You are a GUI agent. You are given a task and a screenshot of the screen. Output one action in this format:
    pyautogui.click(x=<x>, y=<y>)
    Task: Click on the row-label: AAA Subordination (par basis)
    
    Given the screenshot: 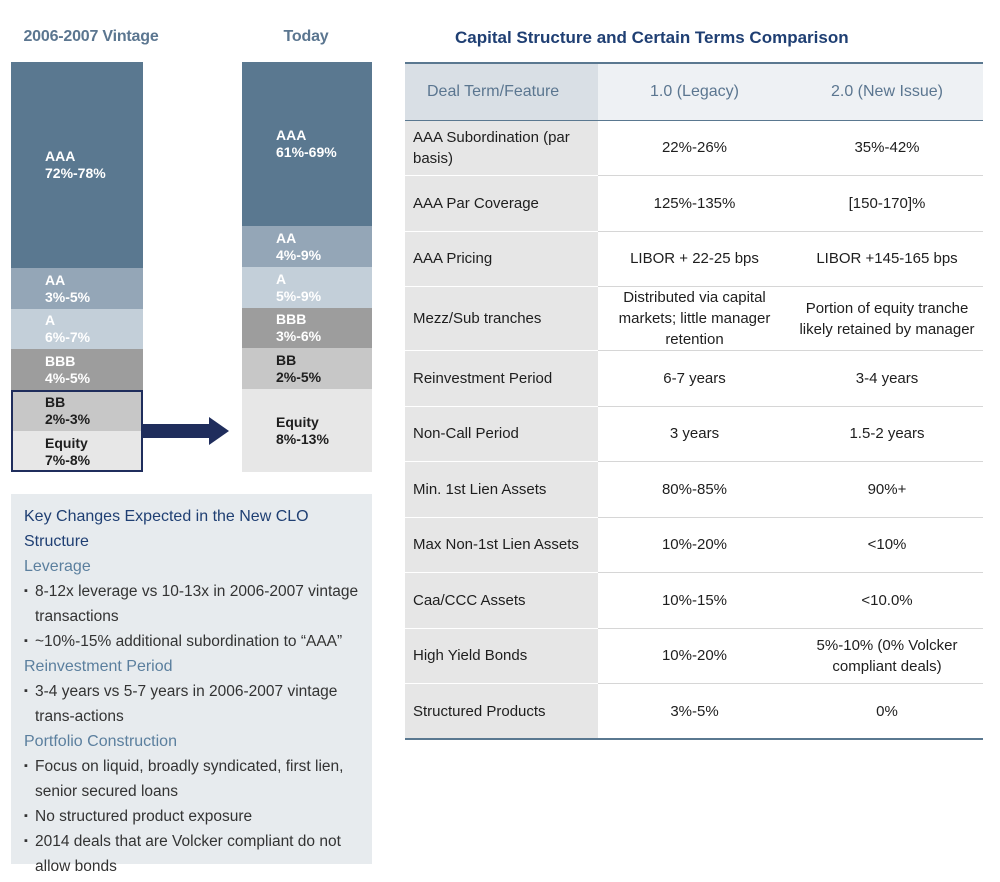 What is the action you would take?
    pyautogui.click(x=501, y=148)
    